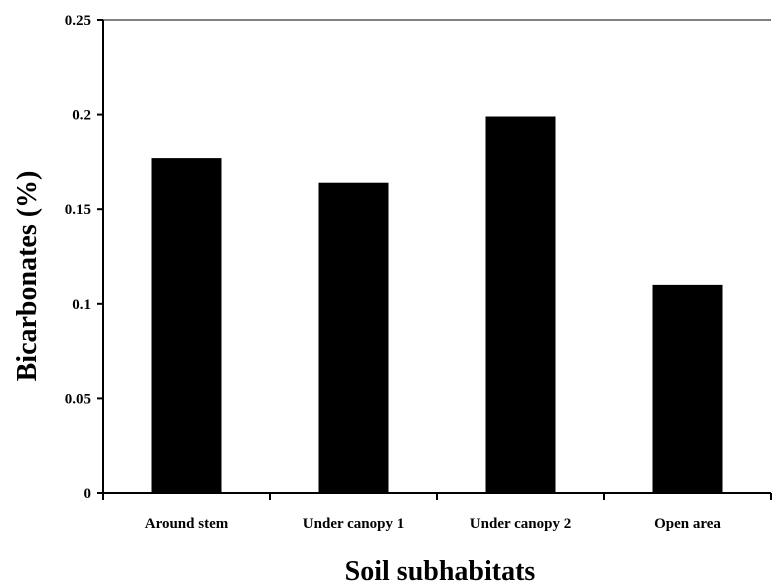 This screenshot has width=773, height=588. I want to click on x-tick-label: Open area, so click(687, 524).